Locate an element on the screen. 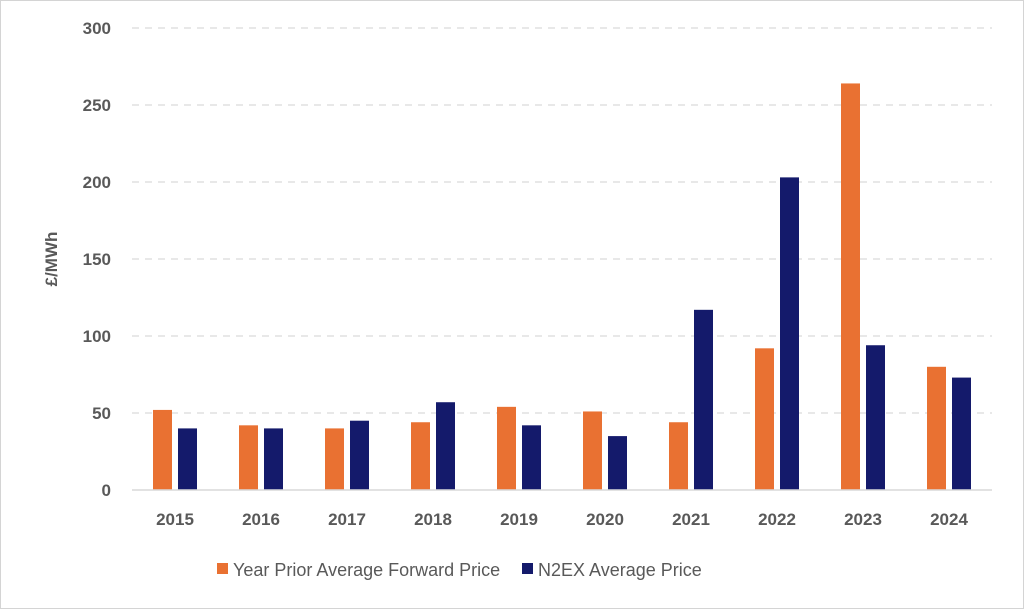  x-tick-label: 2016 is located at coordinates (261, 519).